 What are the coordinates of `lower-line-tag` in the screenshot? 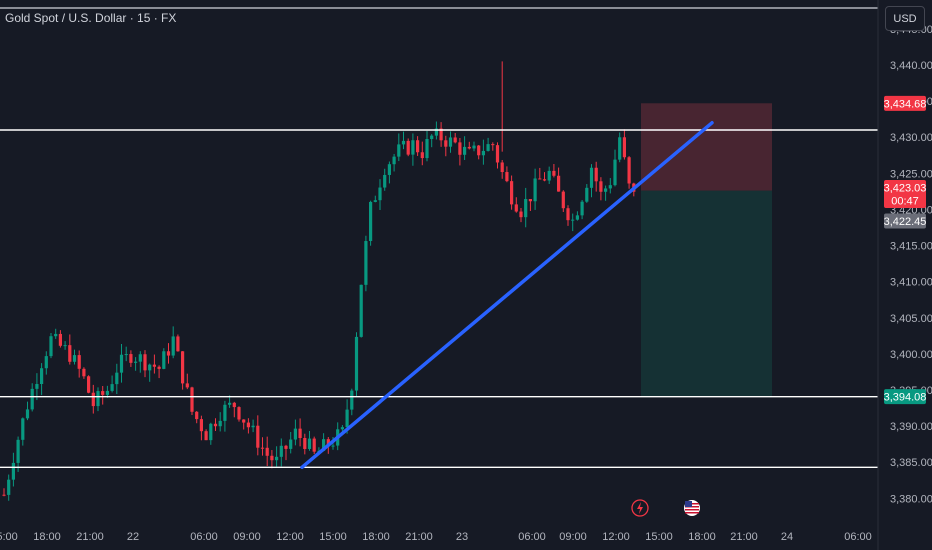 It's located at (905, 397).